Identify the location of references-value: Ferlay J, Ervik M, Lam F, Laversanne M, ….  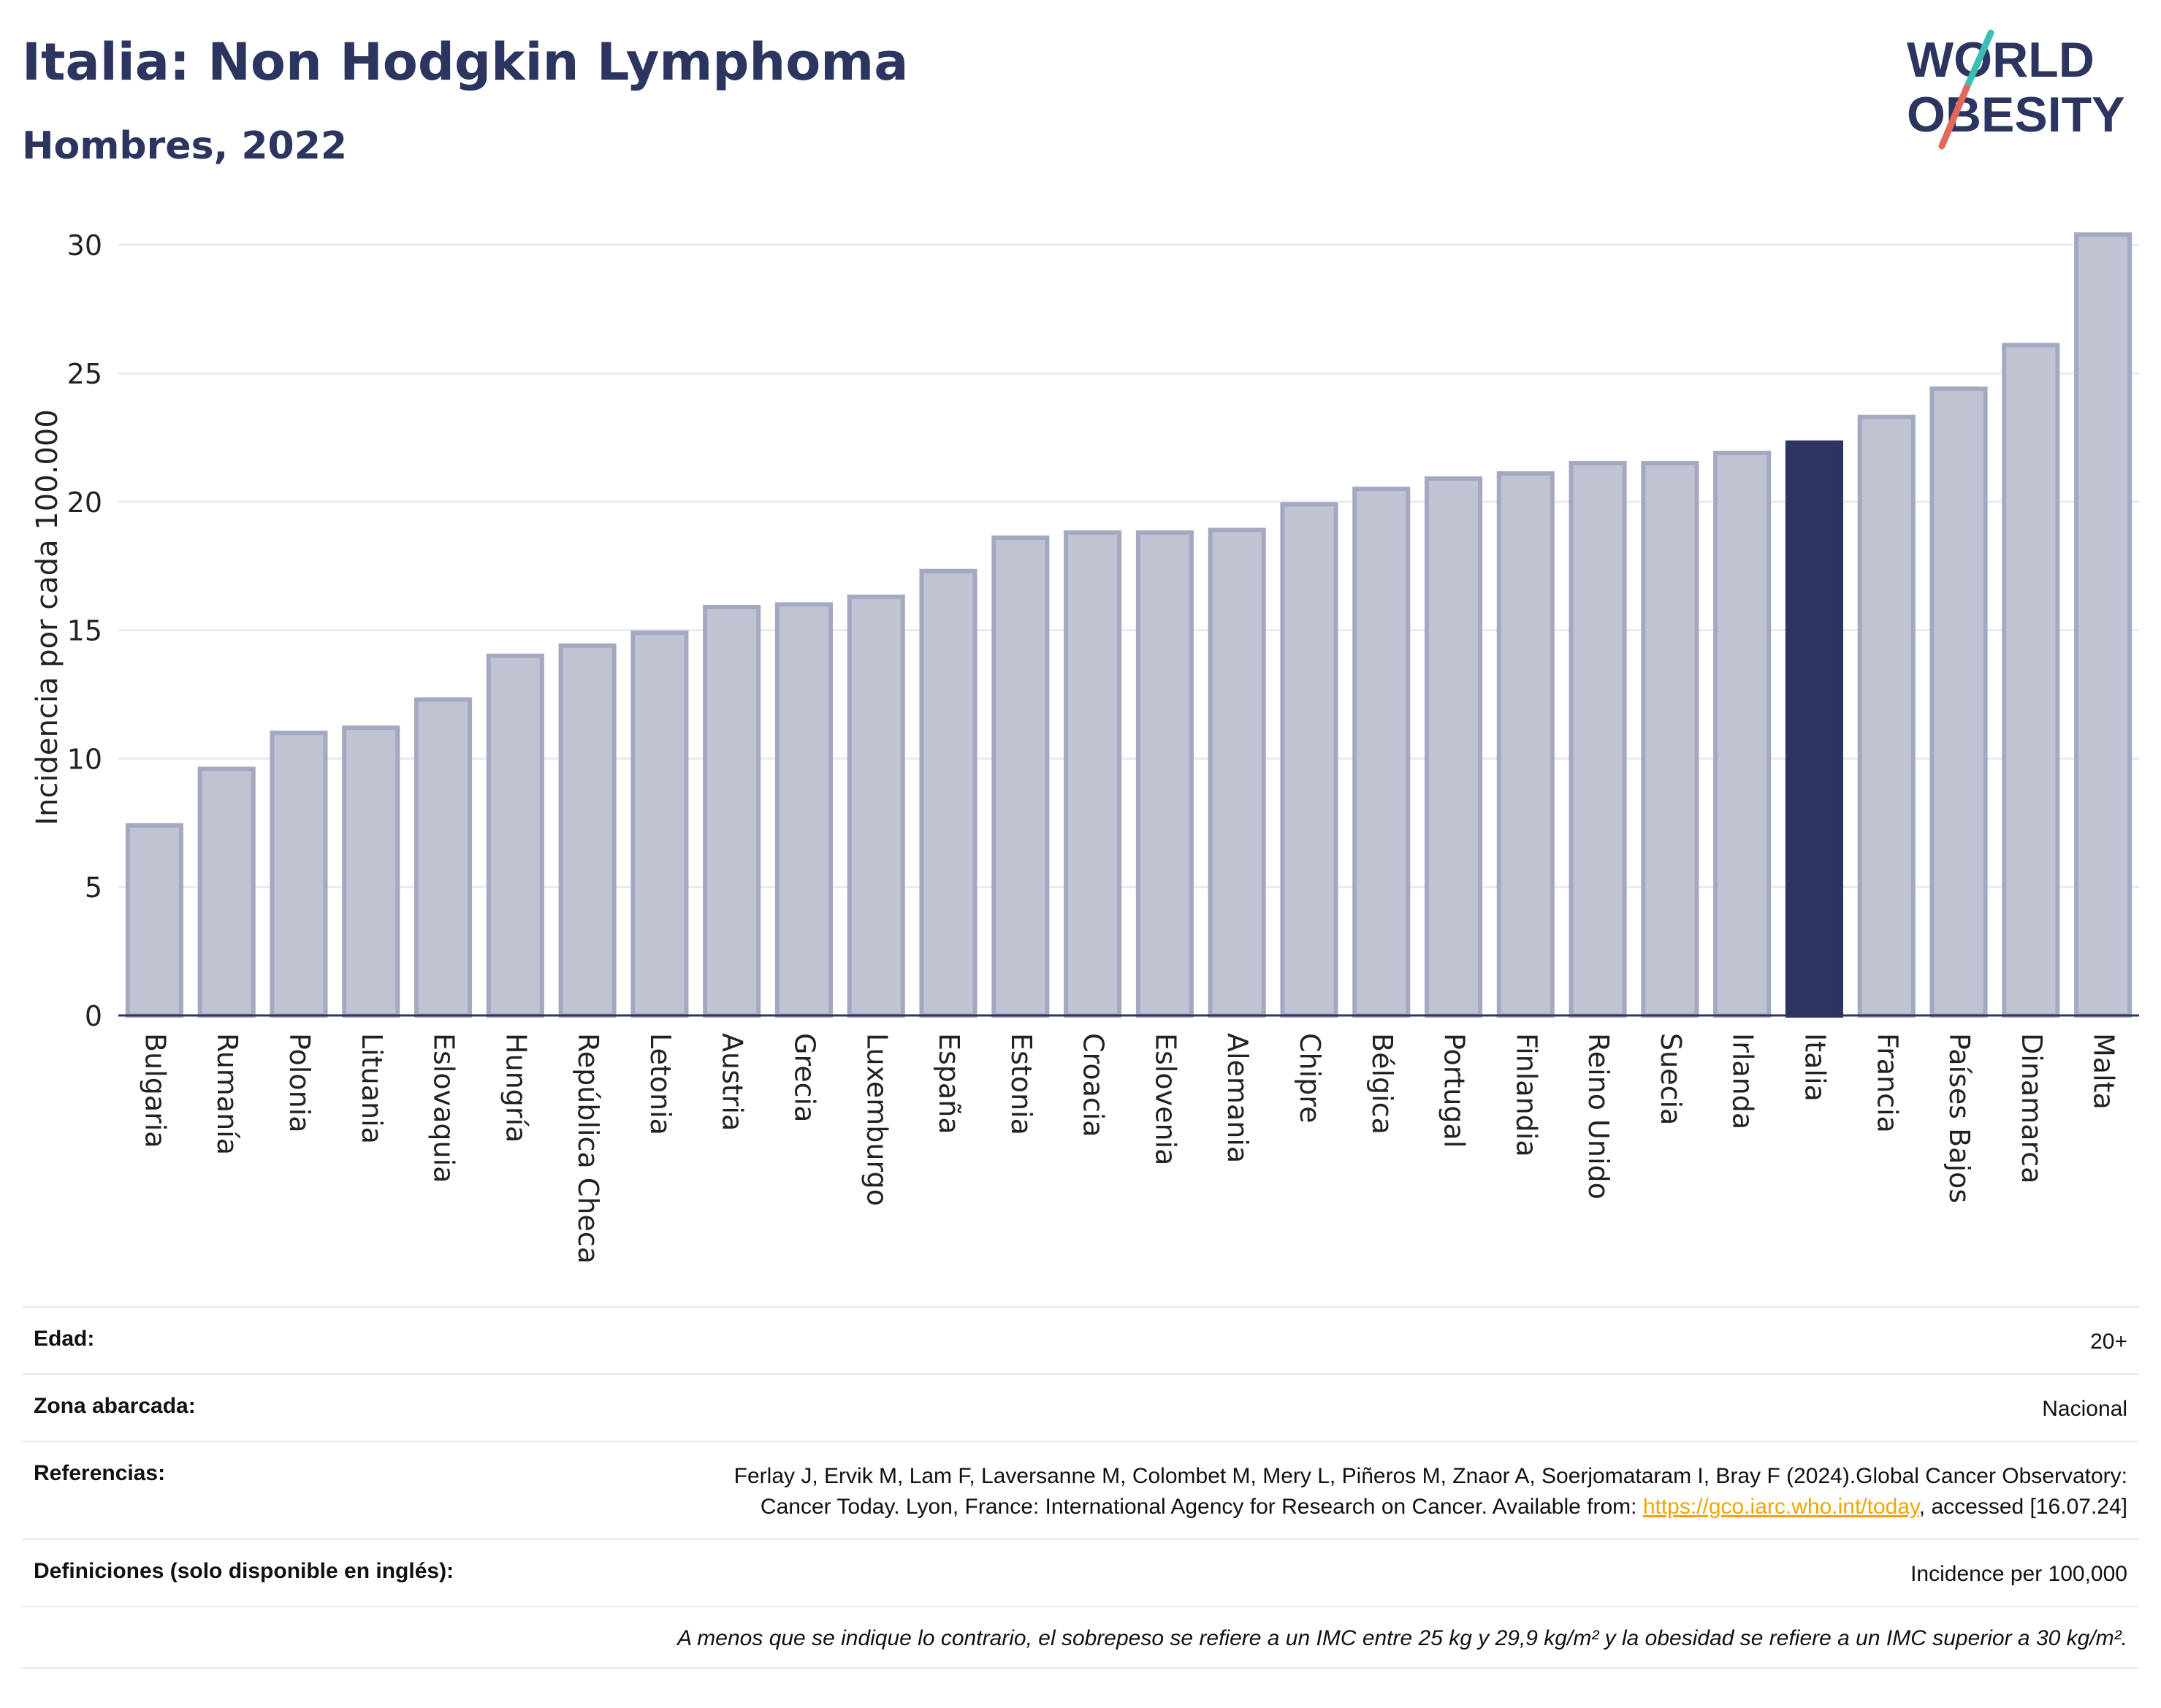
(1396, 1491).